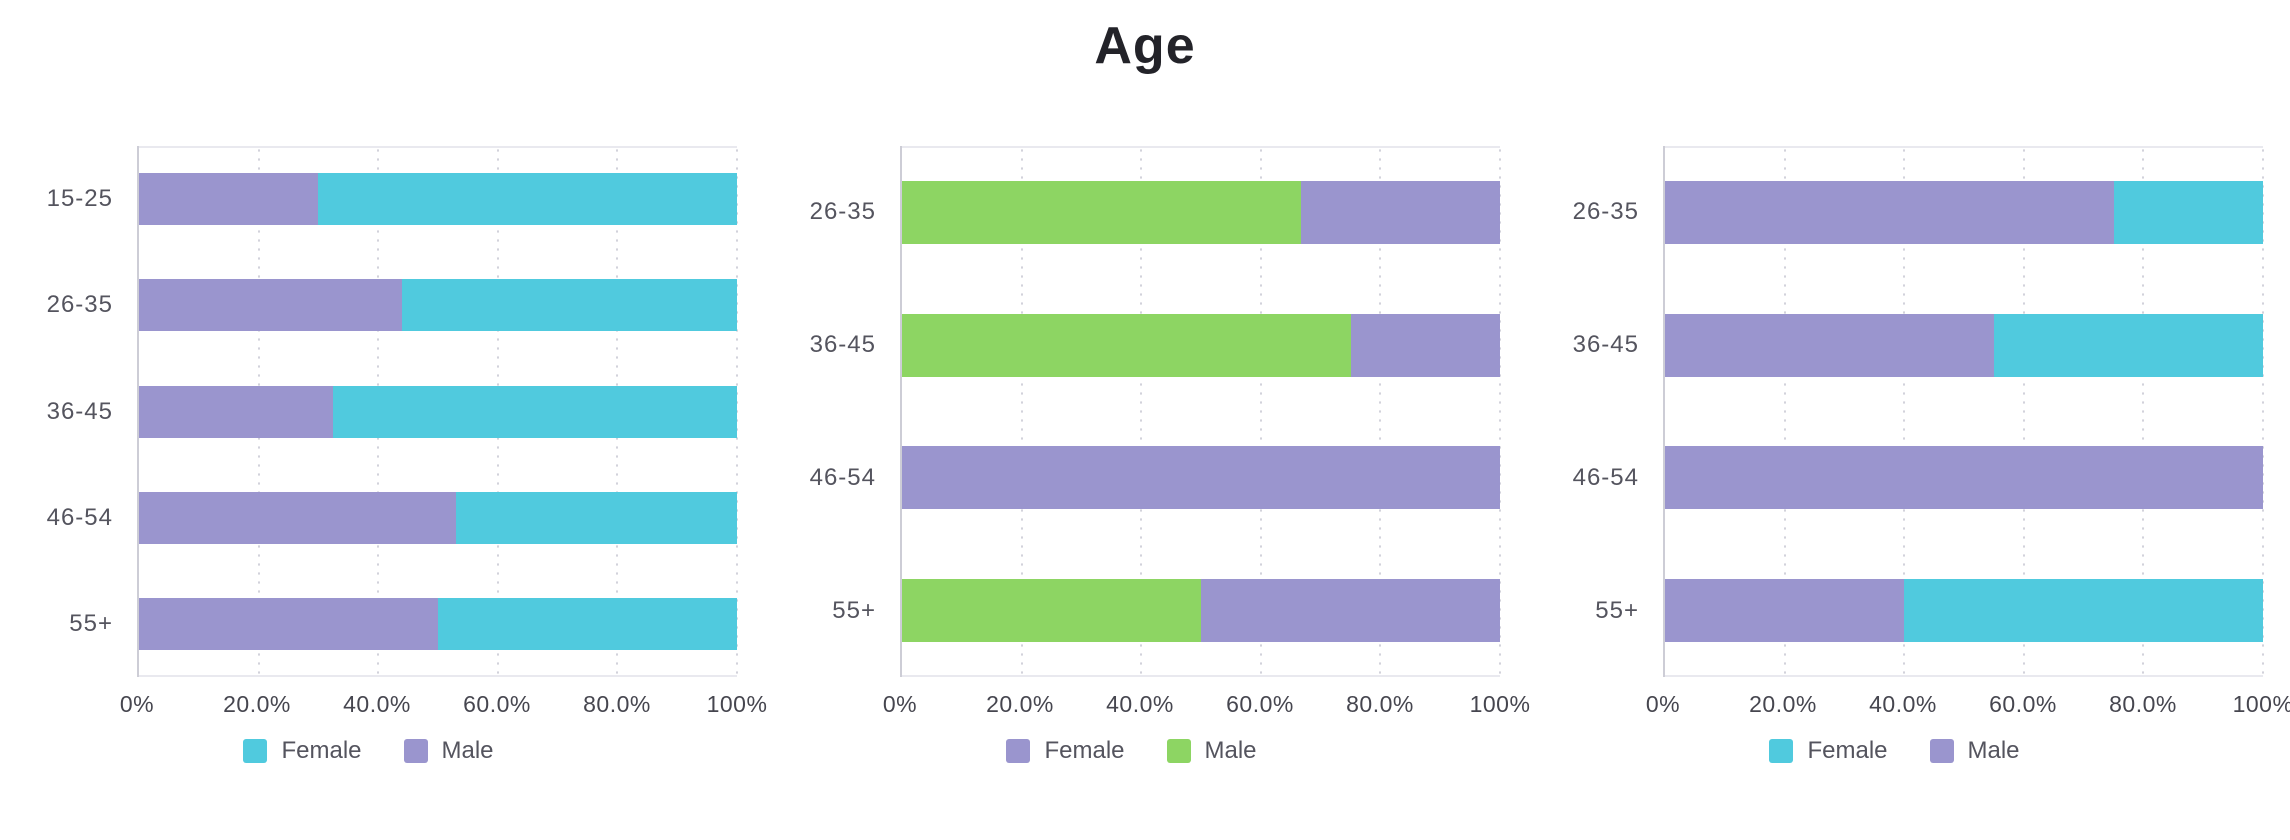 The height and width of the screenshot is (840, 2290). Describe the element at coordinates (2261, 704) in the screenshot. I see `x-axis-tick-label: 100%` at that location.